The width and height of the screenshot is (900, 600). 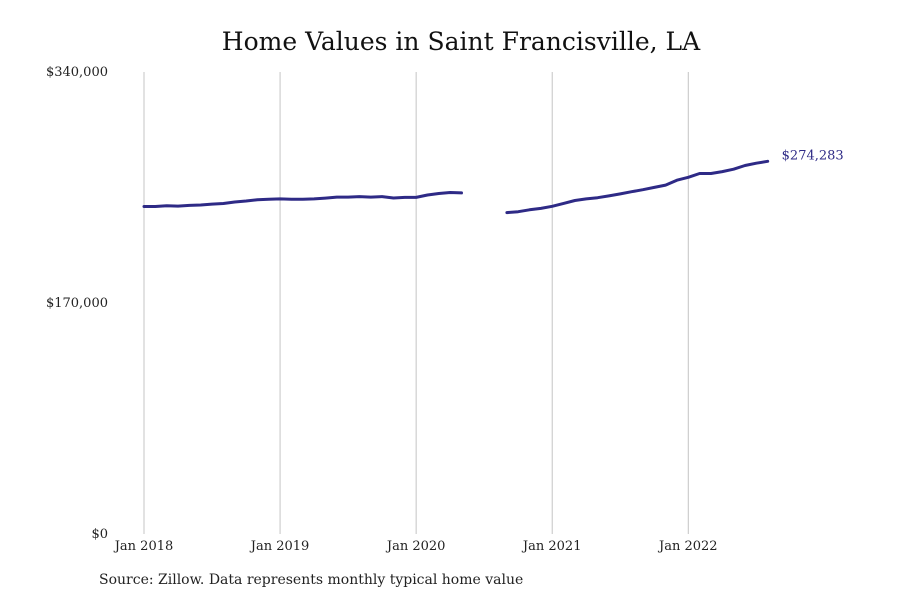 I want to click on x-tick-label: Jan 2019, so click(x=279, y=546).